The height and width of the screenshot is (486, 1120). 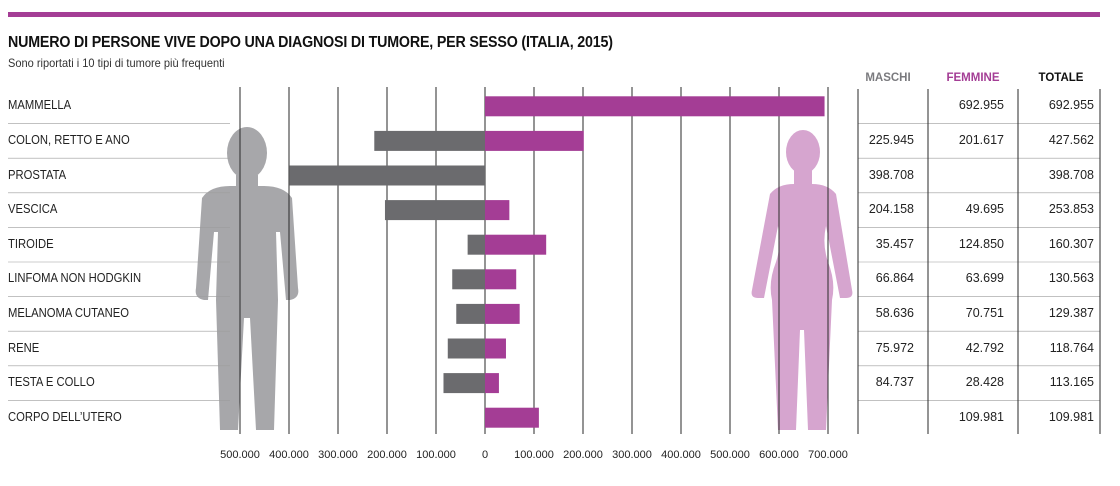 I want to click on cell-femmine: 124.850, so click(x=981, y=243).